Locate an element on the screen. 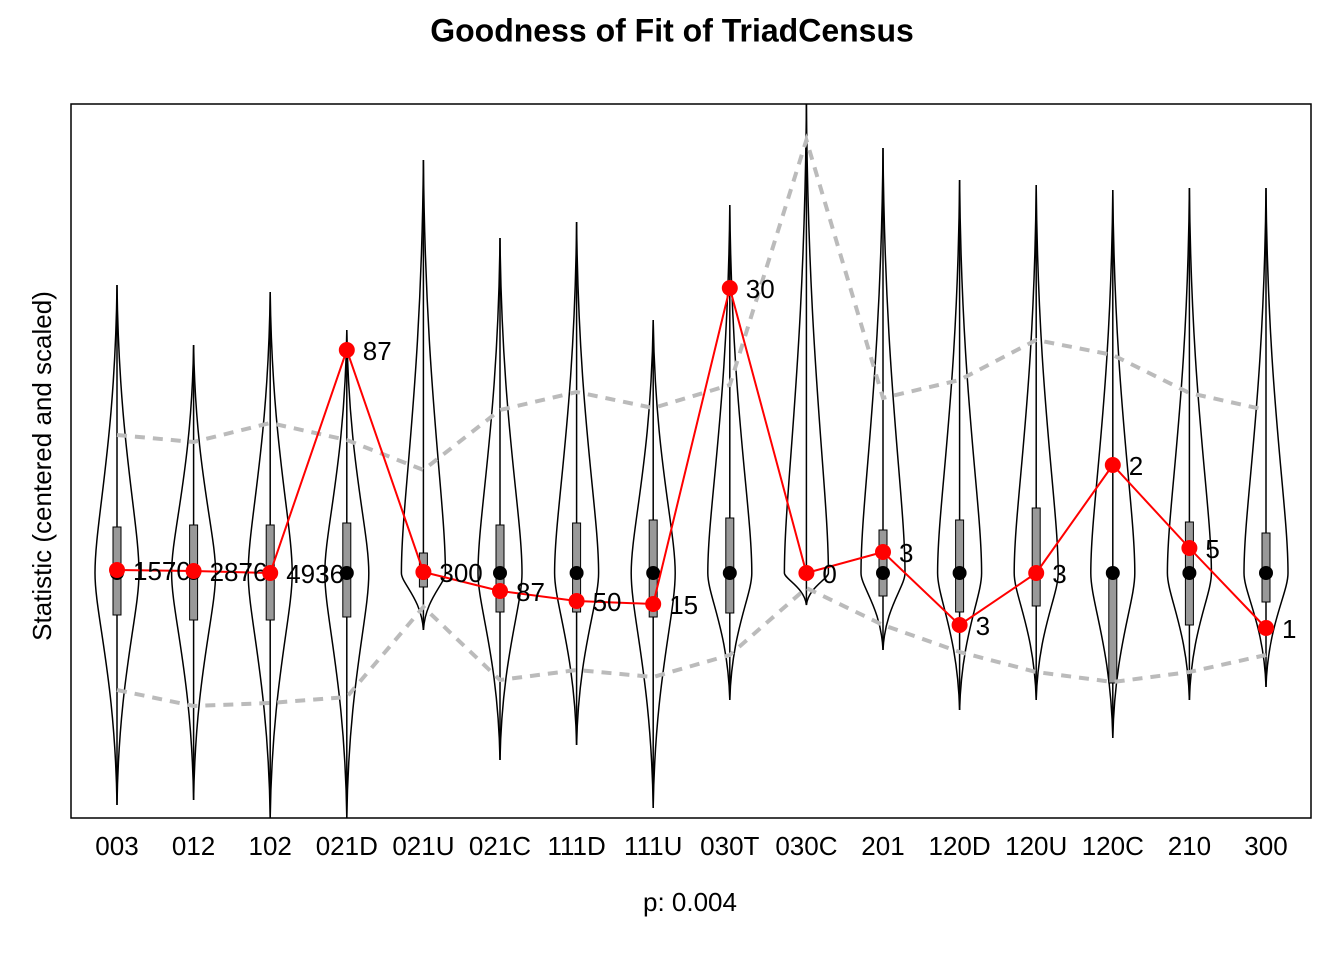  x-tick-label: 021C is located at coordinates (500, 846).